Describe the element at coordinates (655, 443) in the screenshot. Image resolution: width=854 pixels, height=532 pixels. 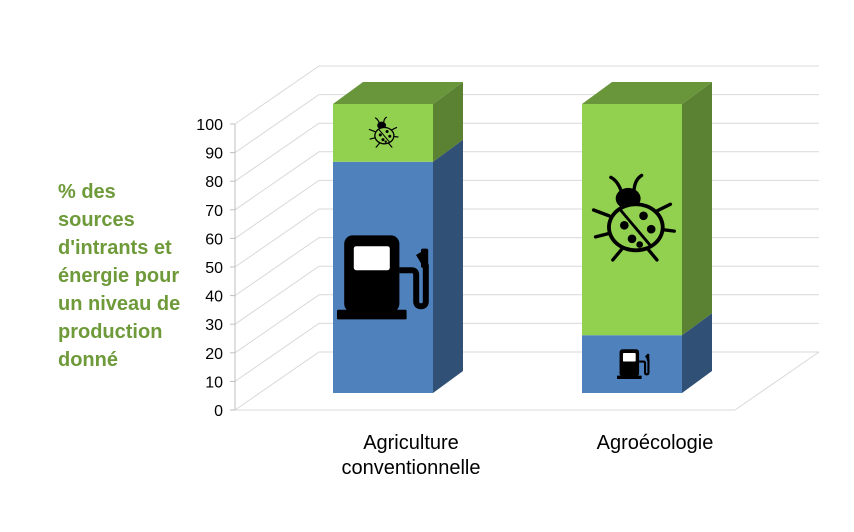
I see `category-label: Agroécologie` at that location.